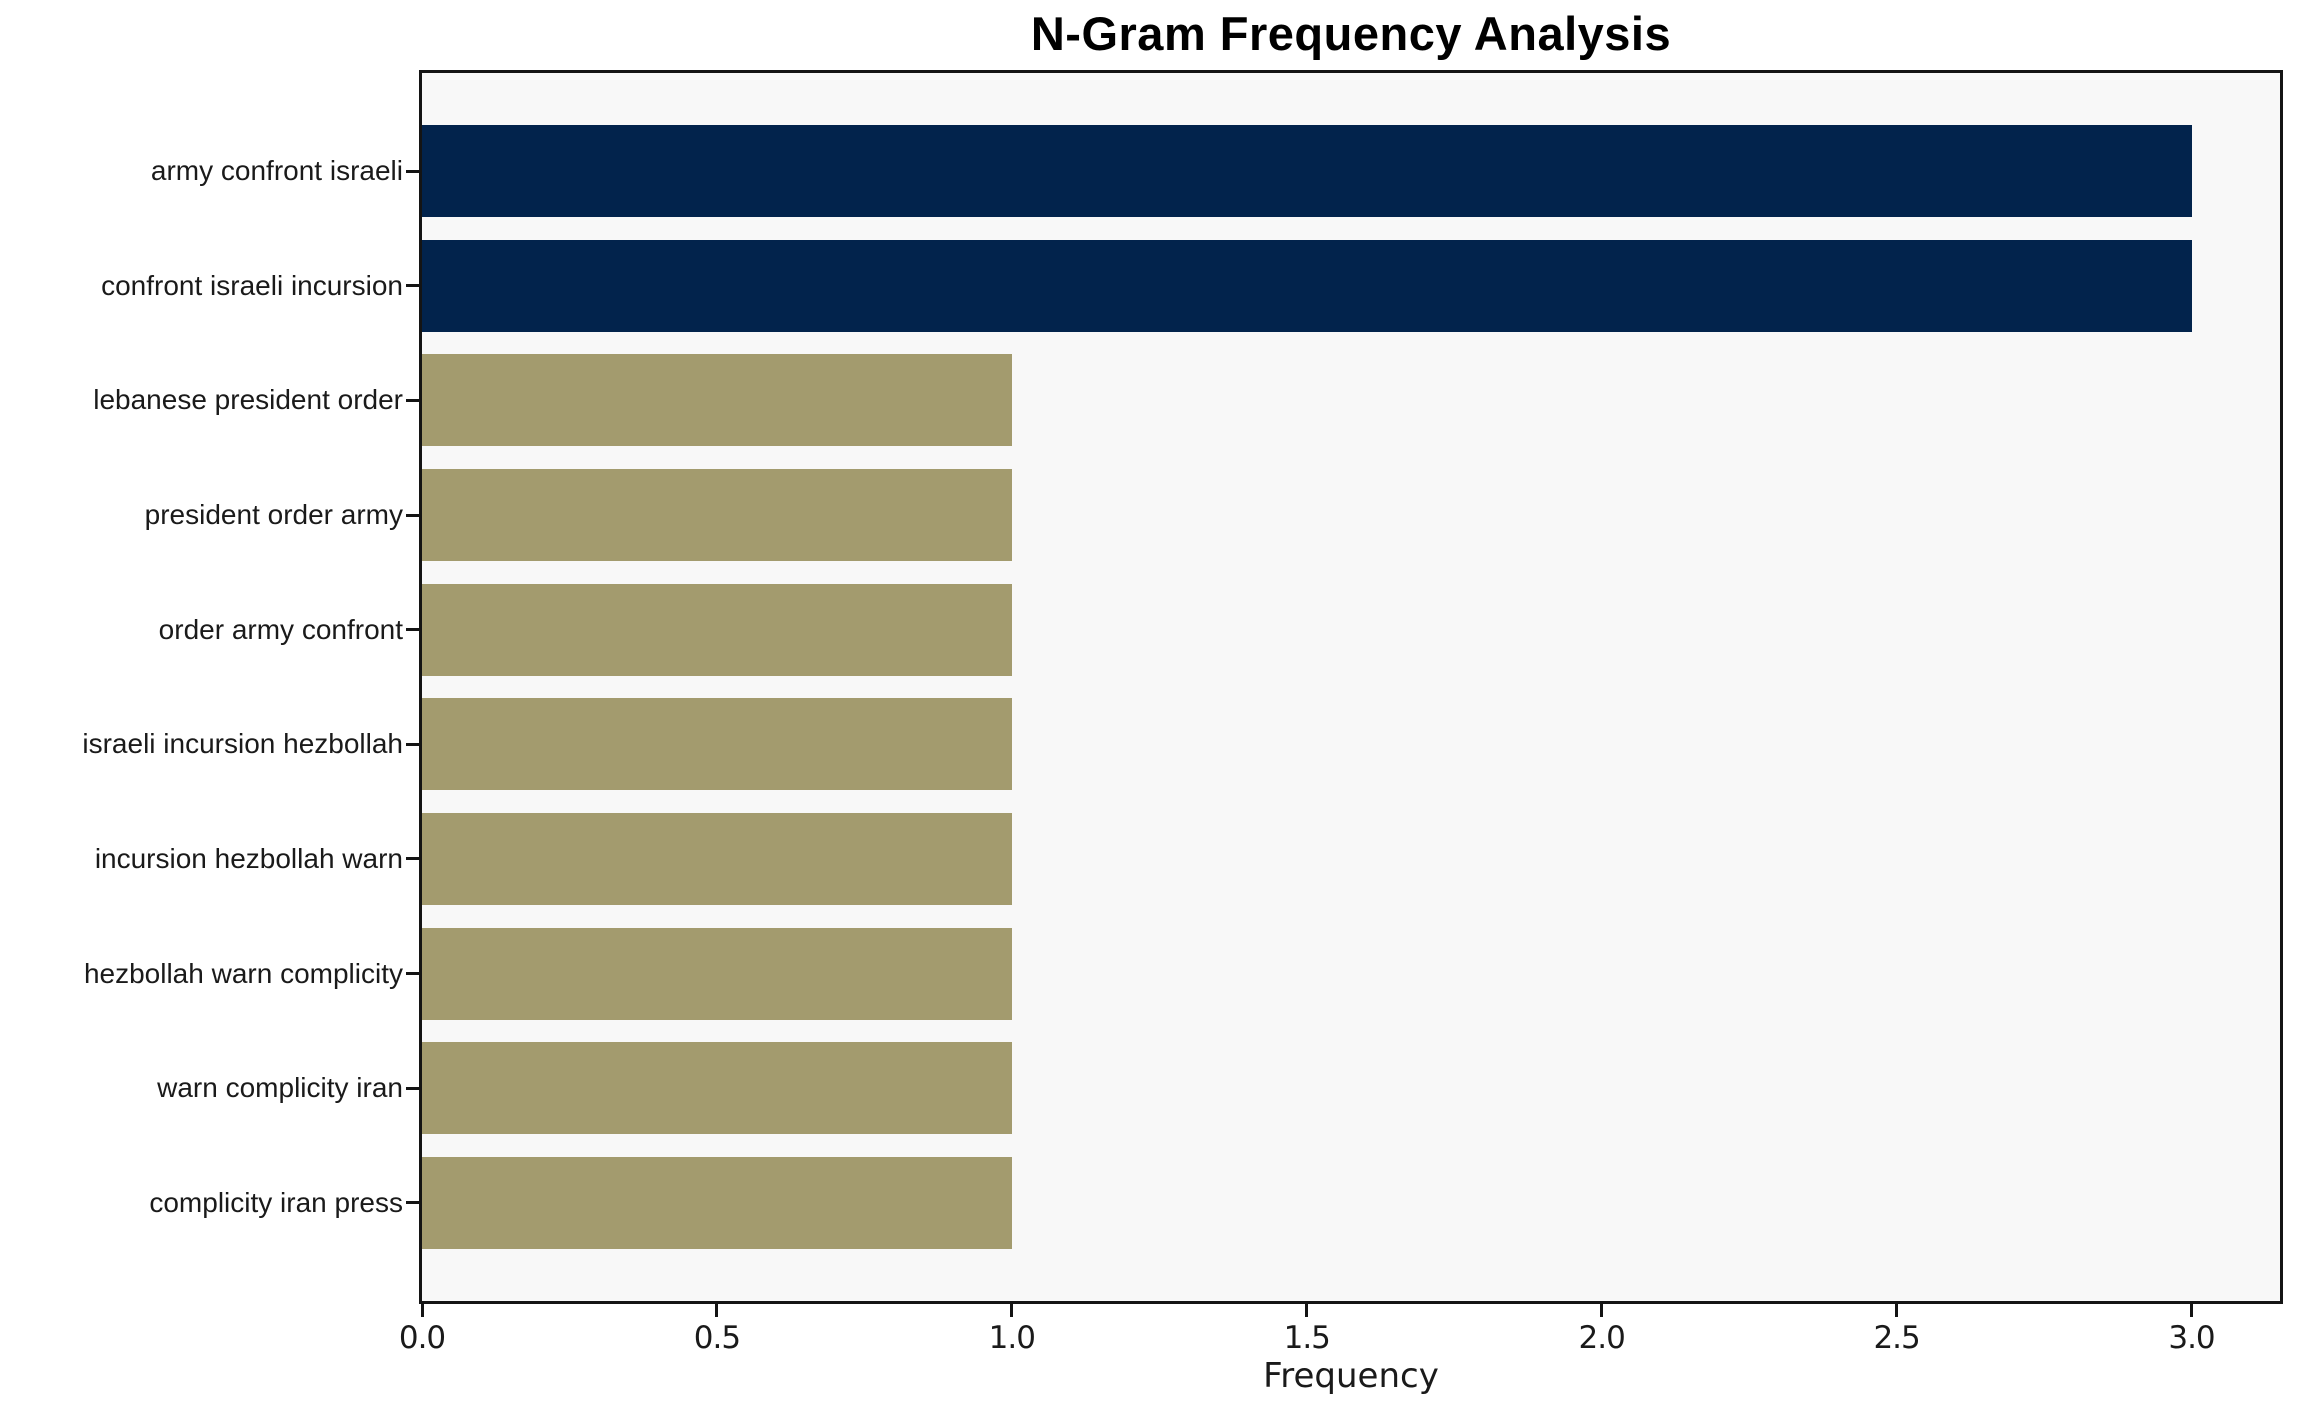  Describe the element at coordinates (1351, 33) in the screenshot. I see `chart-title: N-Gram Frequency Analysis` at that location.